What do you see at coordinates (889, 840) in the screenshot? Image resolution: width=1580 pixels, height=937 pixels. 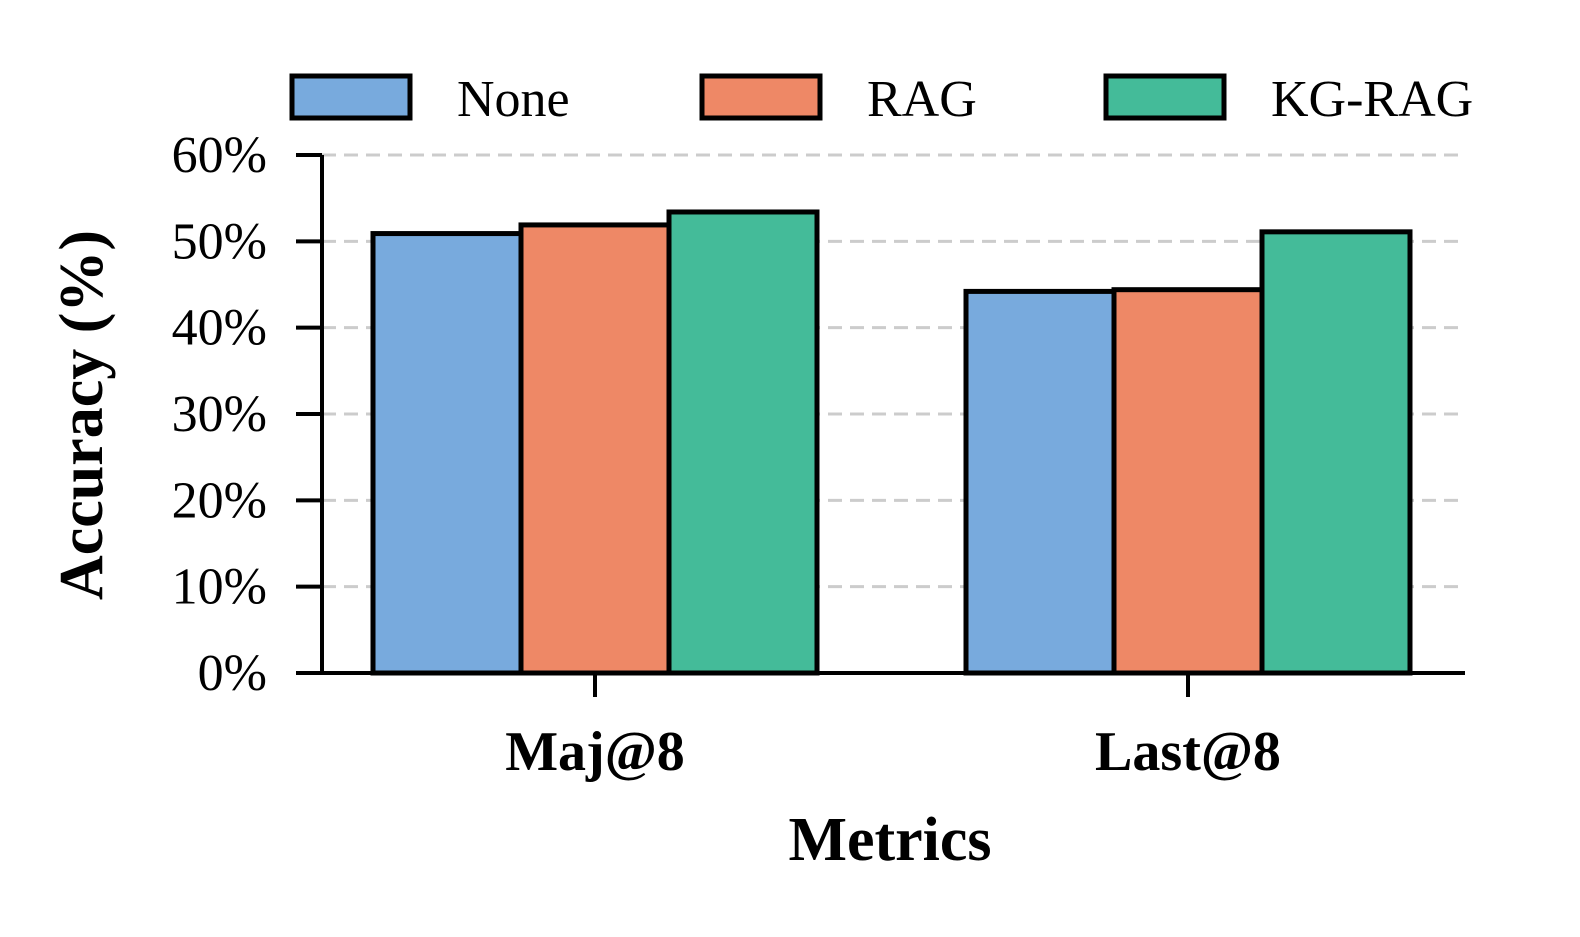 I see `x-axis-title: Metrics` at bounding box center [889, 840].